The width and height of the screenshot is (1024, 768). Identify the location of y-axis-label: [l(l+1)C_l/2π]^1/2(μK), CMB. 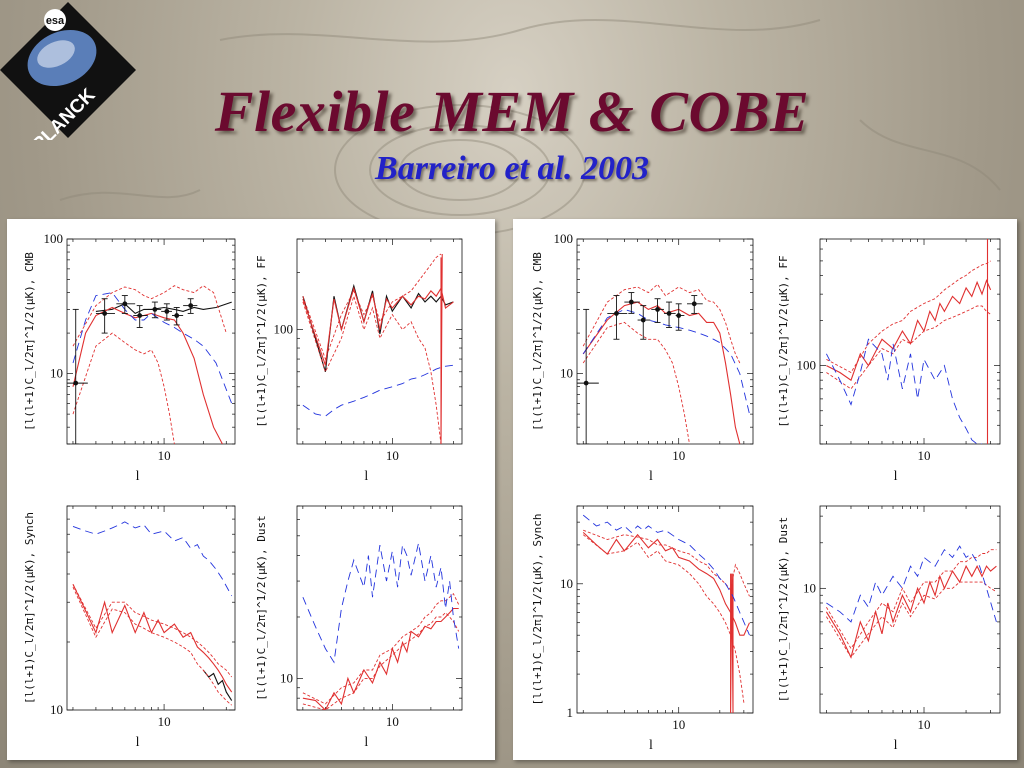
(537, 341).